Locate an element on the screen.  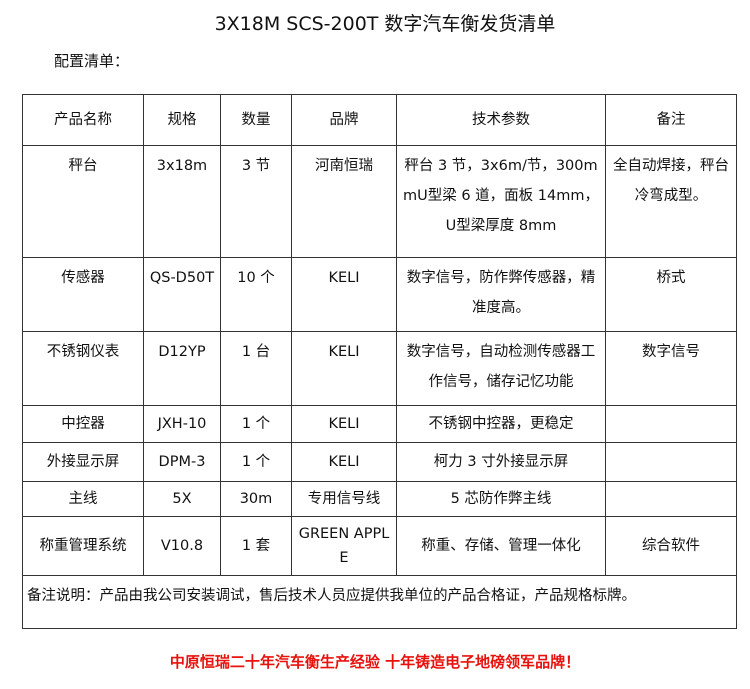
table-row: 称重管理系统 V10.8 1 套 GREEN APPLE 称重、存储、管理一体化 综合软件 is located at coordinates (379, 546).